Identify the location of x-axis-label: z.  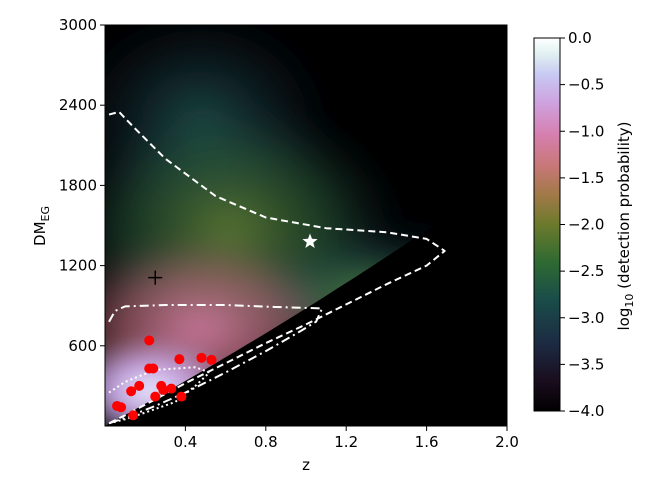
(306, 465).